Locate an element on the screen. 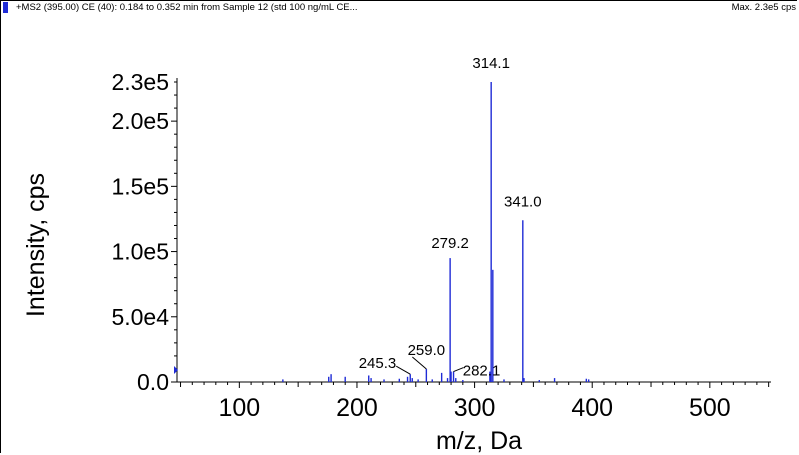  x-tick-label: 400 is located at coordinates (592, 408).